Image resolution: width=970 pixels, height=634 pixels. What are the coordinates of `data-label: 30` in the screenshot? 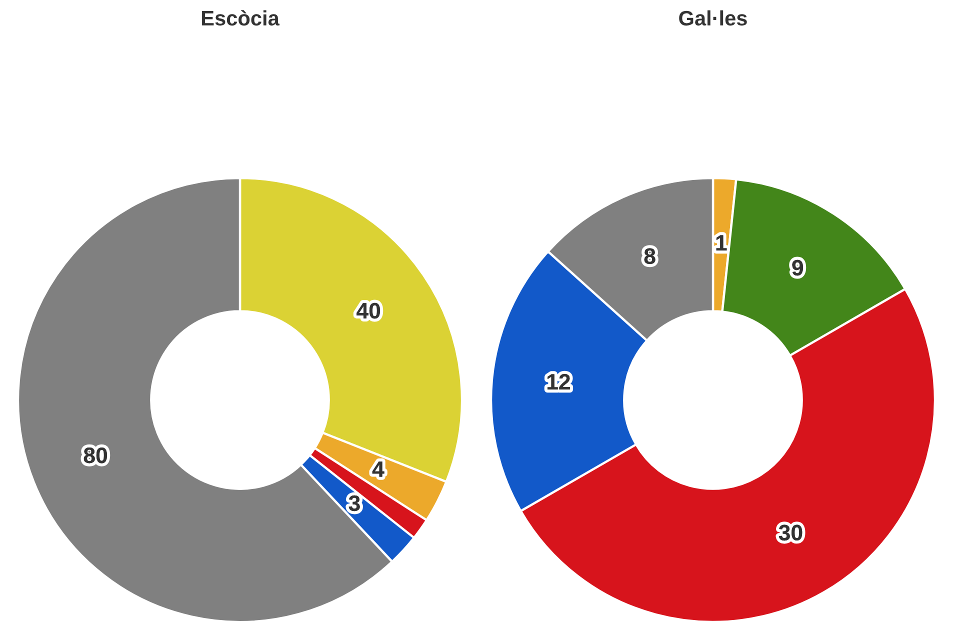 It's located at (790, 532).